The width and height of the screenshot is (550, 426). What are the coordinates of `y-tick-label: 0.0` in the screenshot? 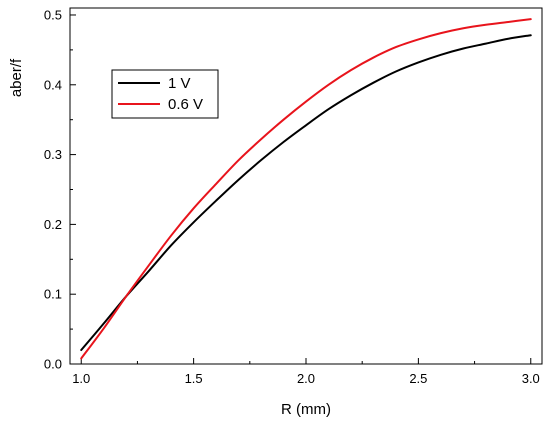 It's located at (53, 364).